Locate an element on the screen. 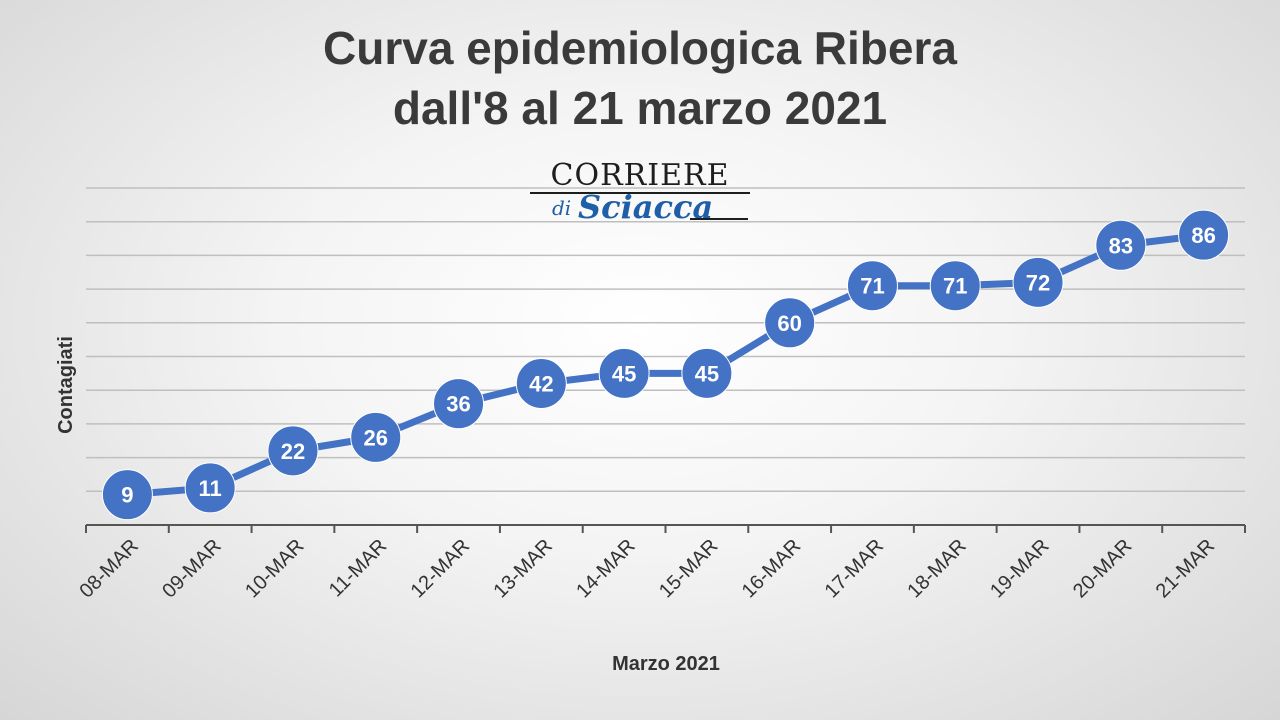  x-tick-label: 19-MAR is located at coordinates (1019, 568).